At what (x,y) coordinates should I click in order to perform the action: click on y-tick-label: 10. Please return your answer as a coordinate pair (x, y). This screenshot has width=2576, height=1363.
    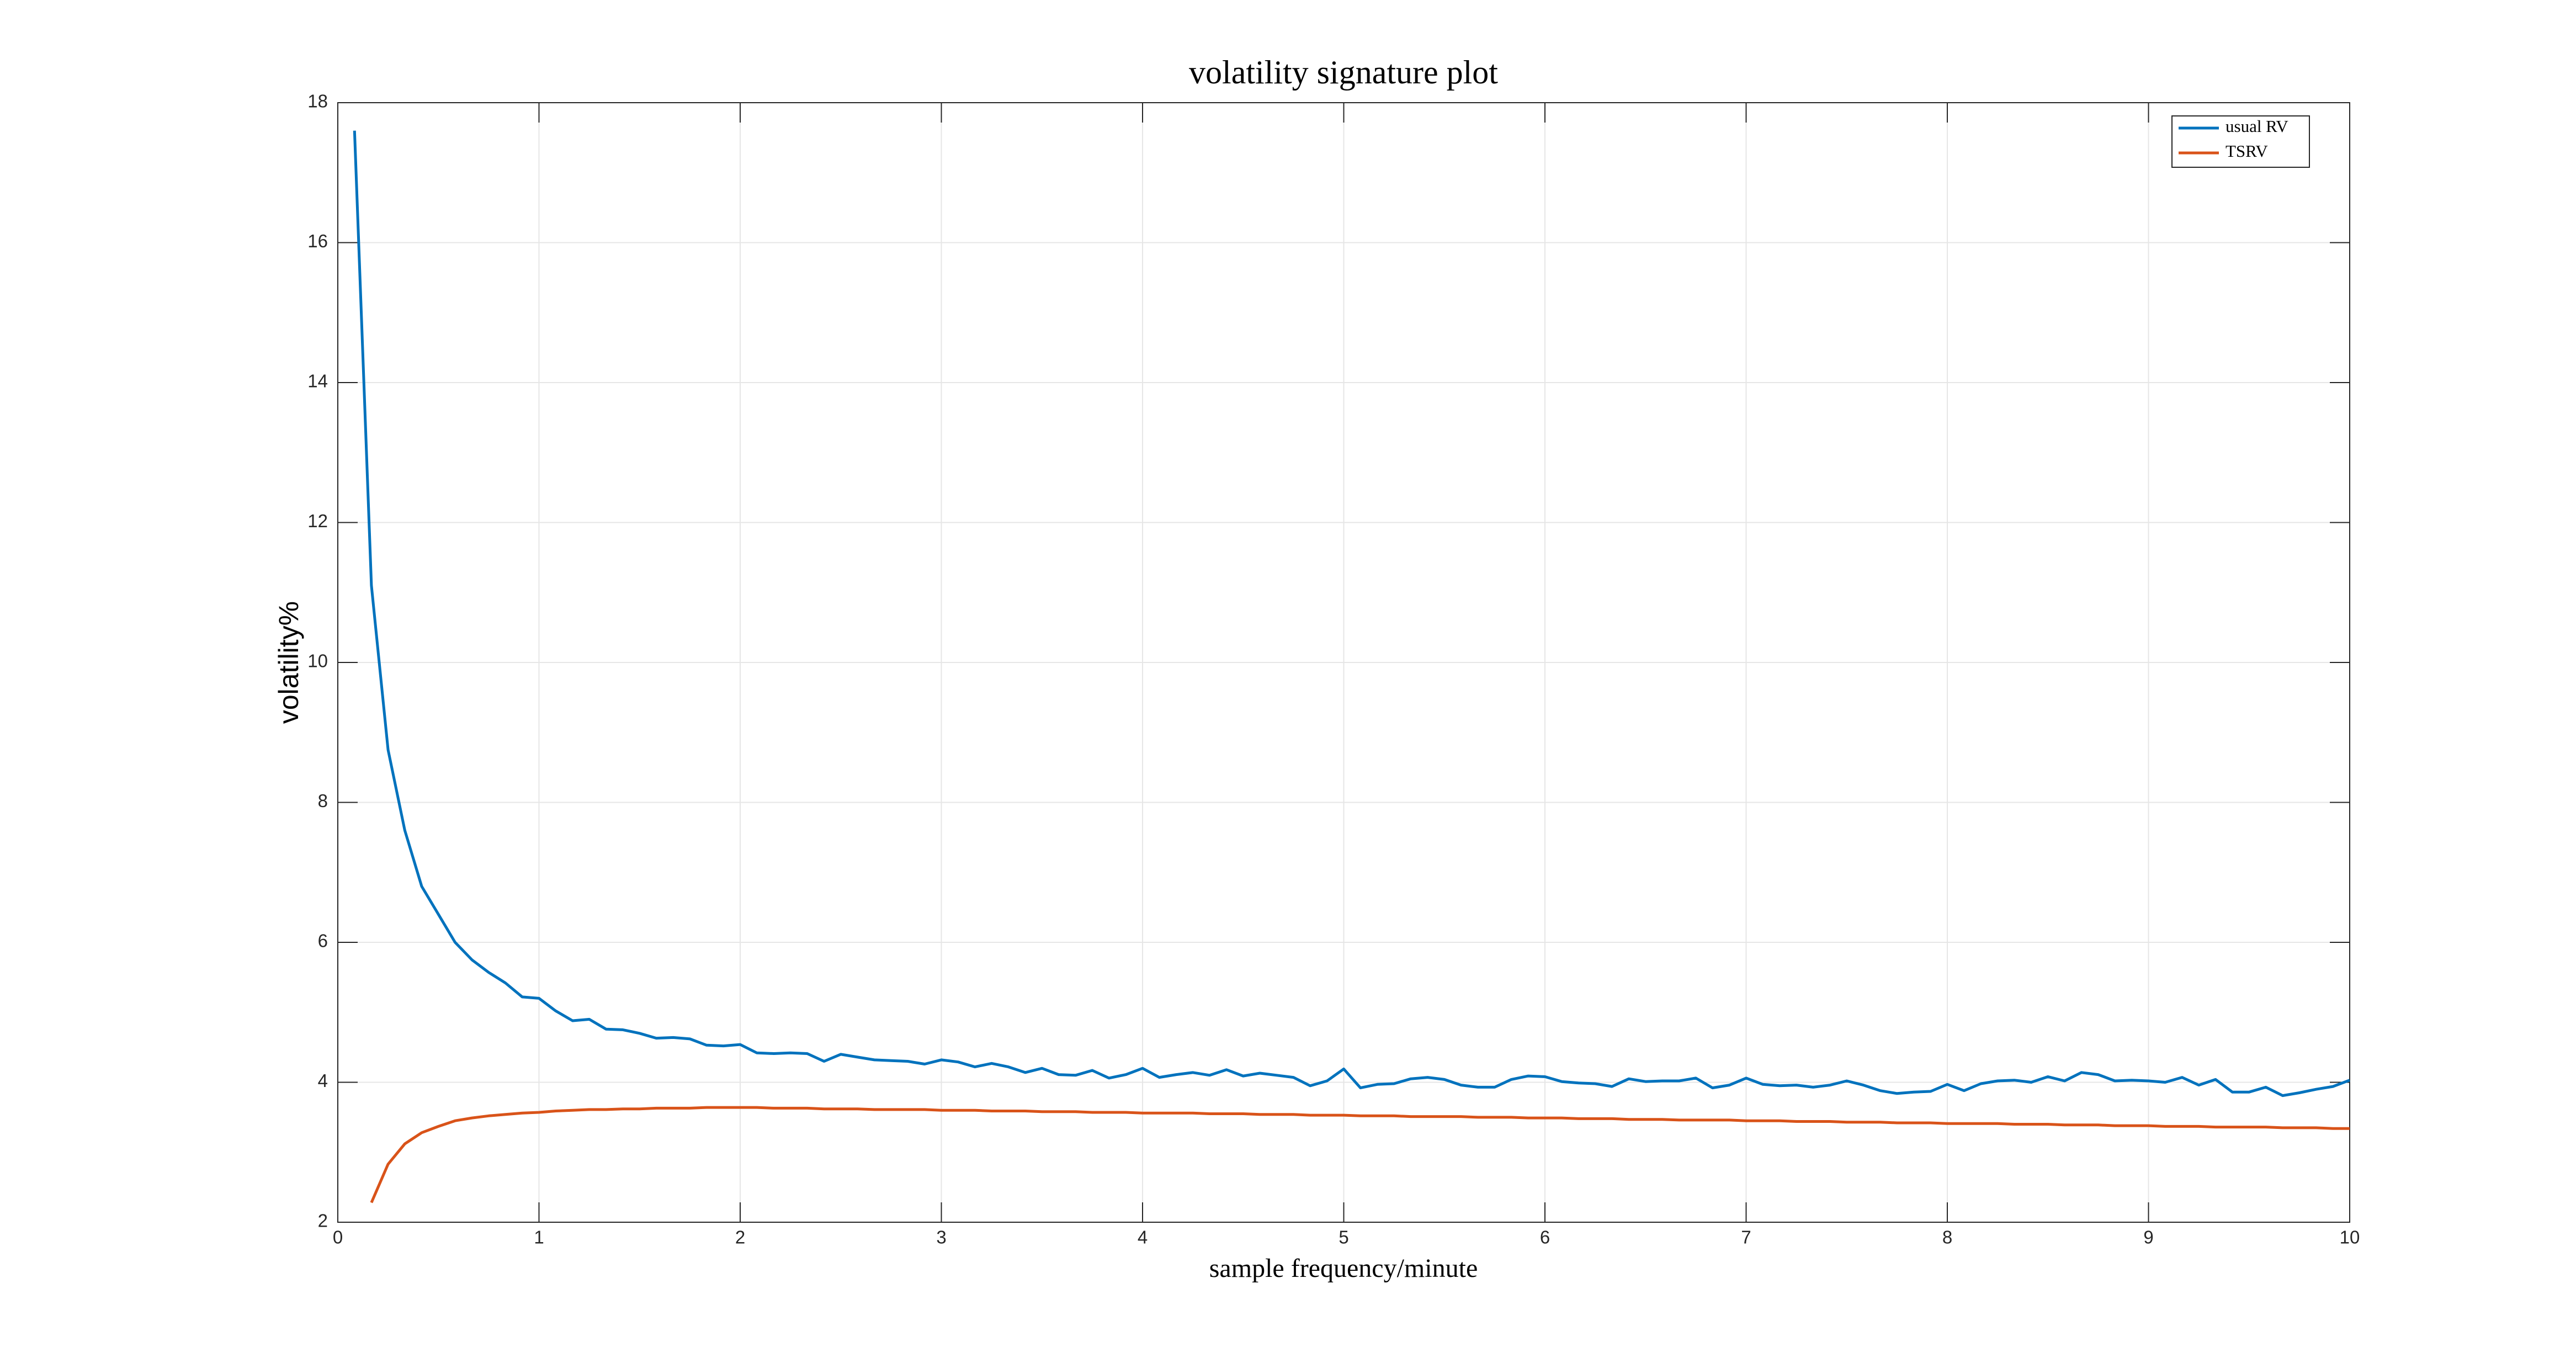
    Looking at the image, I should click on (317, 661).